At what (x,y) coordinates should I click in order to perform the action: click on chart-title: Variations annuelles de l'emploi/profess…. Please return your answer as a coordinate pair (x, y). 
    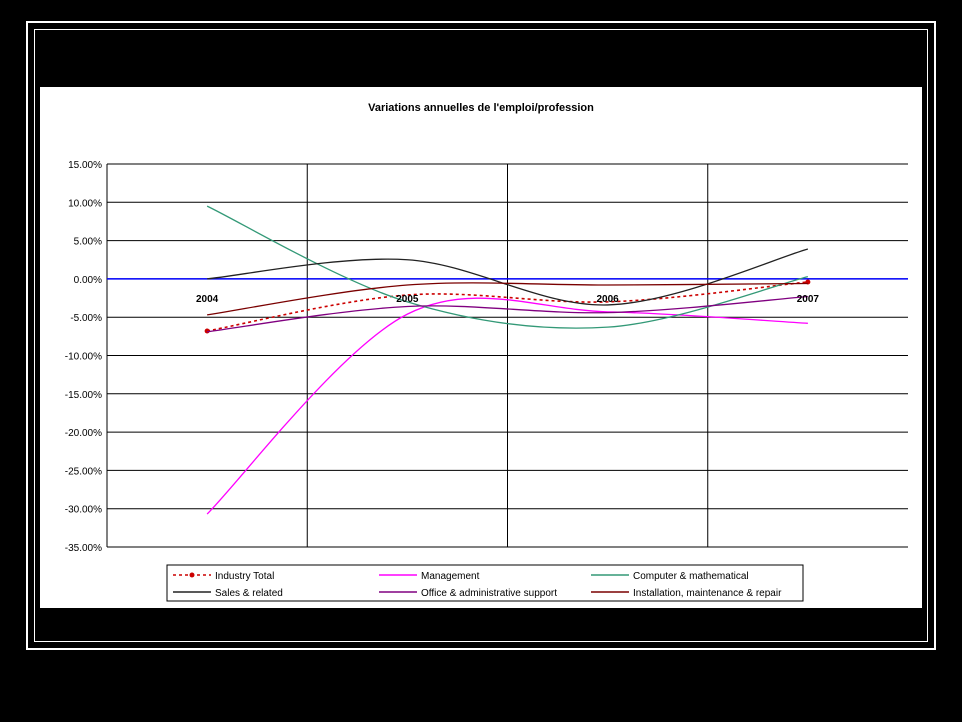
    Looking at the image, I should click on (481, 108).